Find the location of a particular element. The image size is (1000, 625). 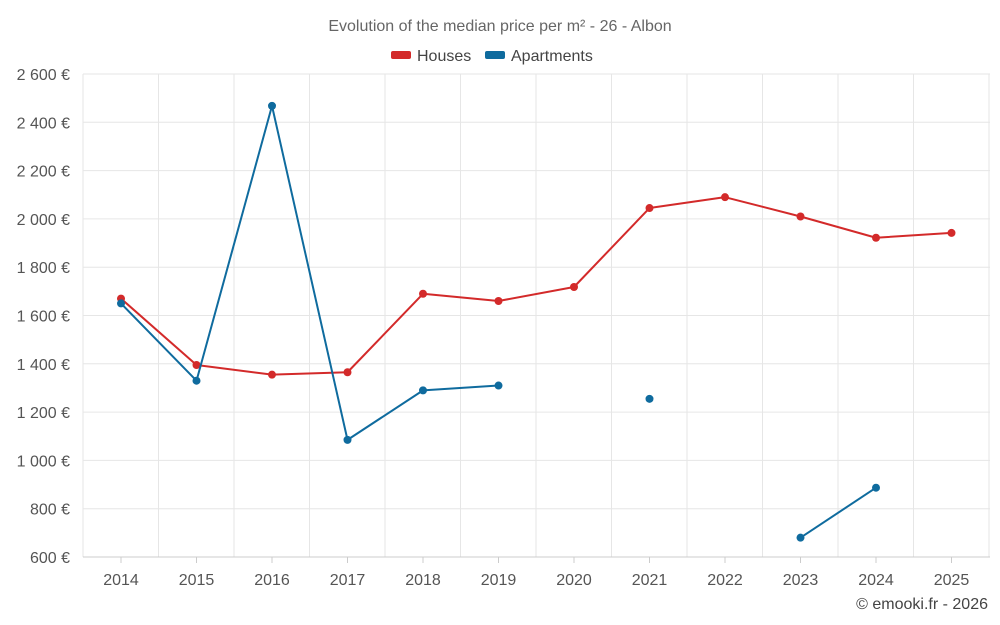

x-tick-label: 2017 is located at coordinates (348, 580).